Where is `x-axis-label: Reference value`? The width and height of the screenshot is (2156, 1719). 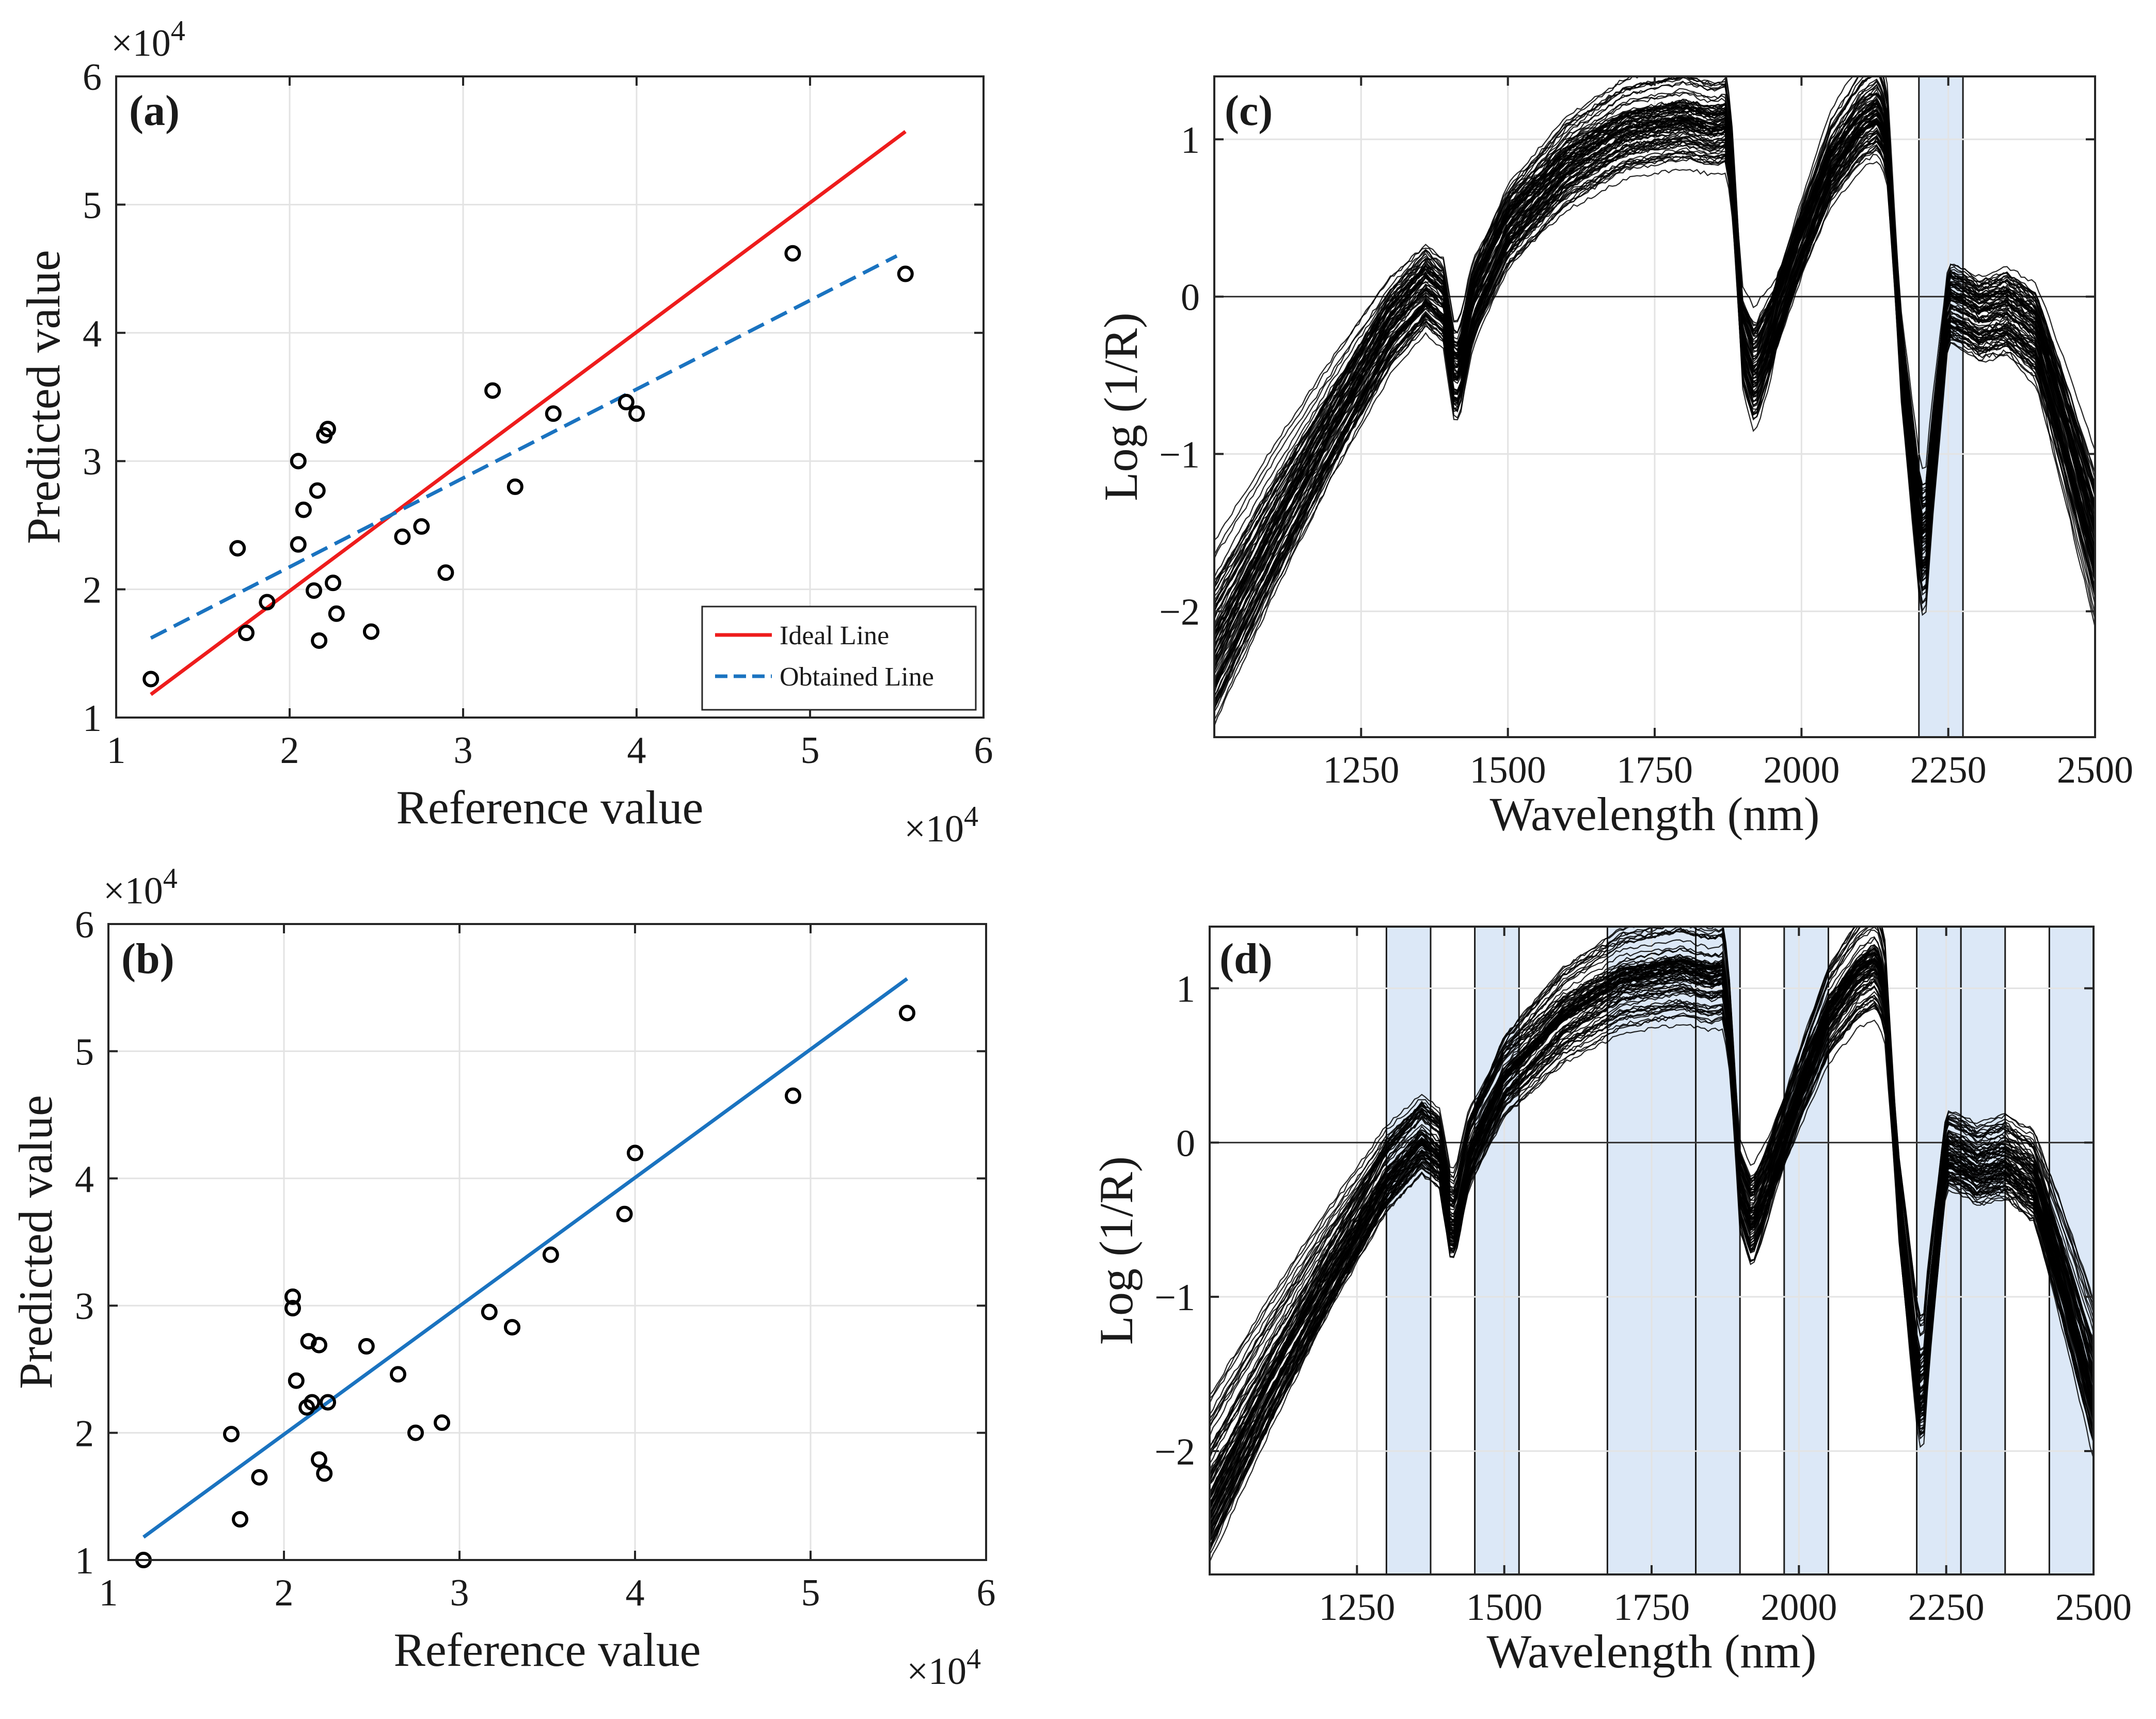 x-axis-label: Reference value is located at coordinates (549, 807).